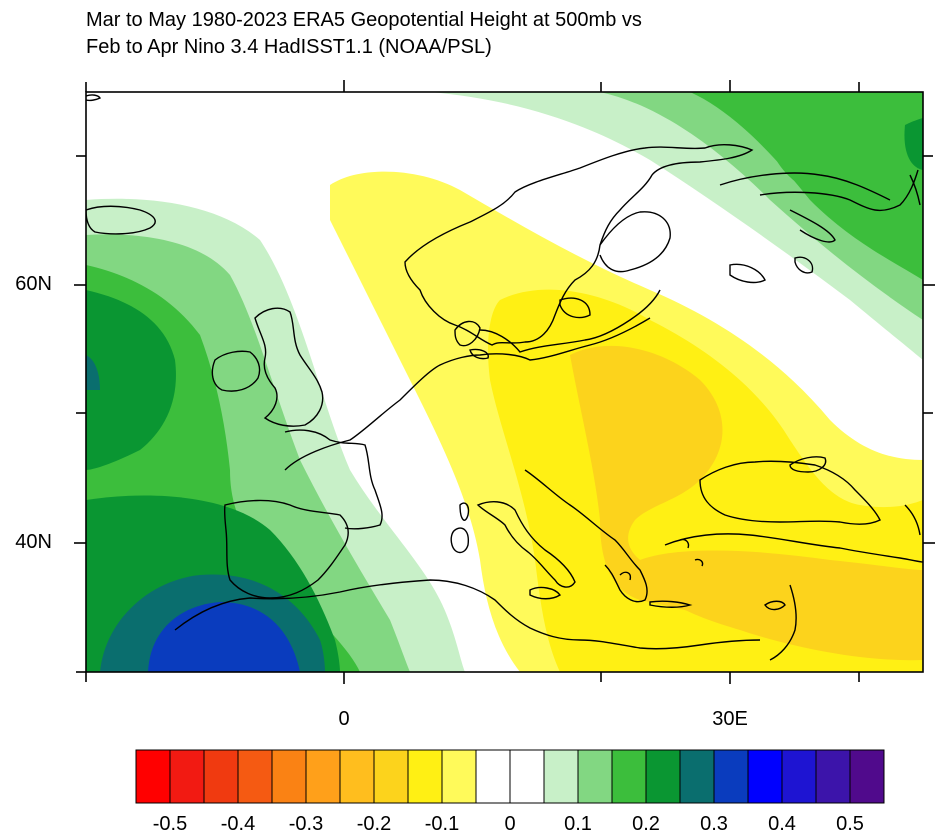 Image resolution: width=945 pixels, height=838 pixels. I want to click on coastline-novaya-zemlya, so click(839, 206).